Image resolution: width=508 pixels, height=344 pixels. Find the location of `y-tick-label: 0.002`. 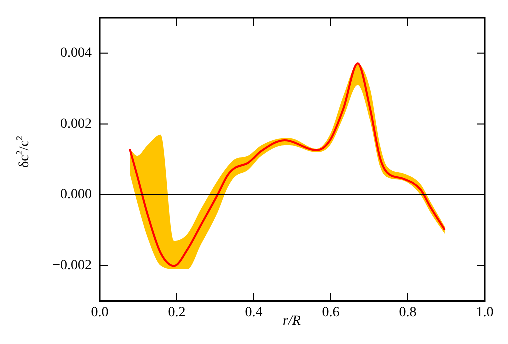

y-tick-label: 0.002 is located at coordinates (76, 124).